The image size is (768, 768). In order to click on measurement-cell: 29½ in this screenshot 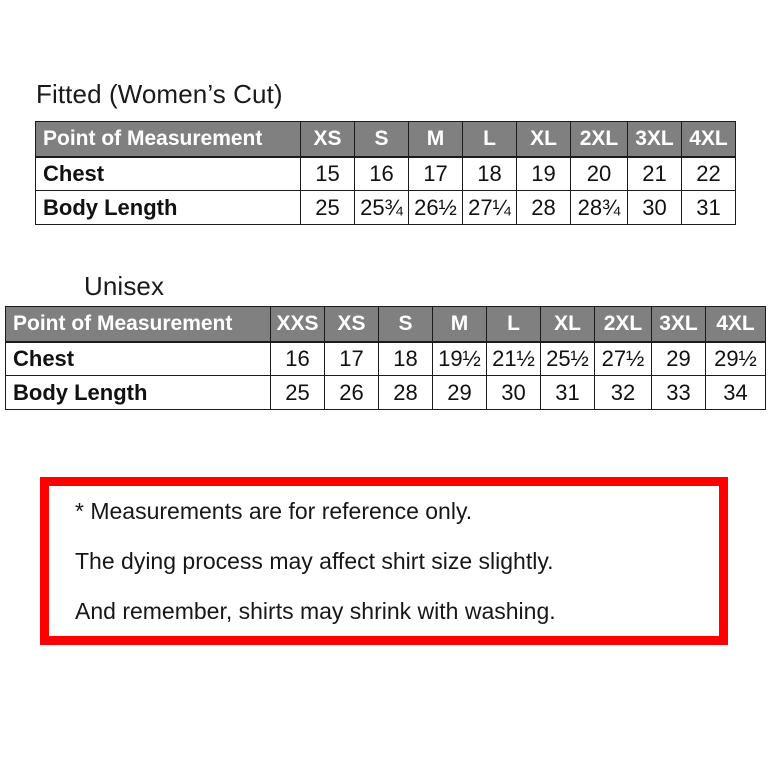, I will do `click(735, 358)`.